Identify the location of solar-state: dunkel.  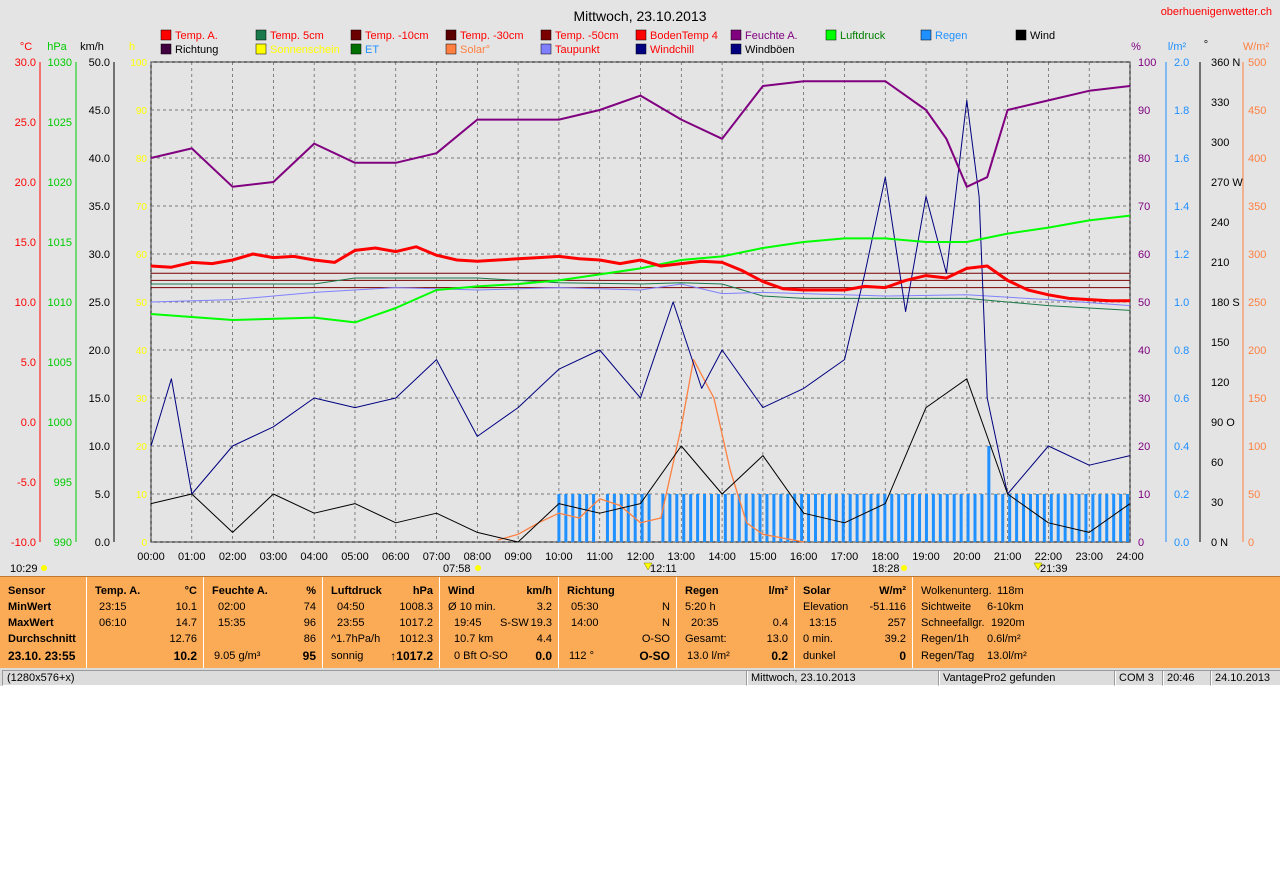
(819, 656).